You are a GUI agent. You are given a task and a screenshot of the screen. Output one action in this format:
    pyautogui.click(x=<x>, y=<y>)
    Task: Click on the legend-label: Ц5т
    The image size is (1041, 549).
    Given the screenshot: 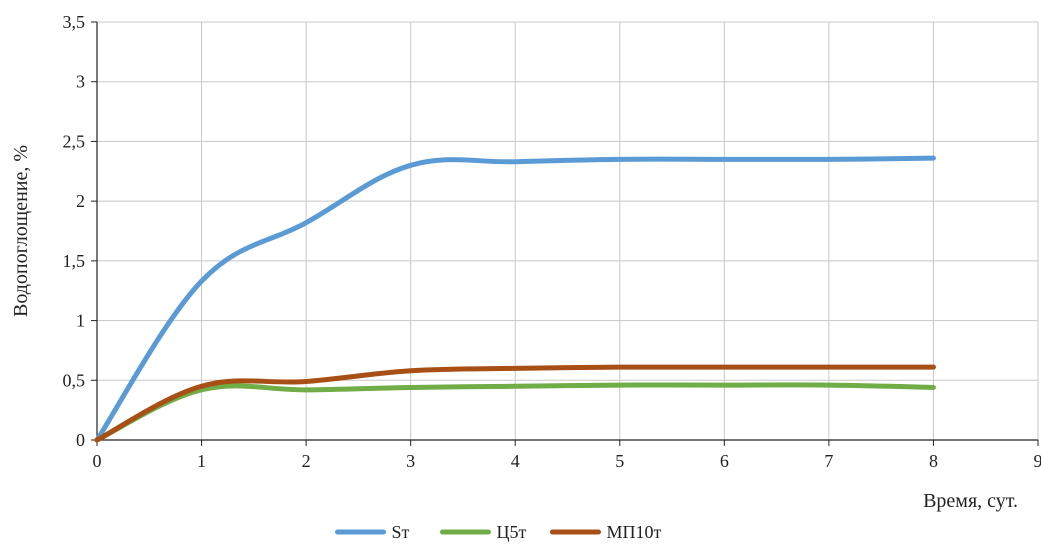 What is the action you would take?
    pyautogui.click(x=512, y=532)
    